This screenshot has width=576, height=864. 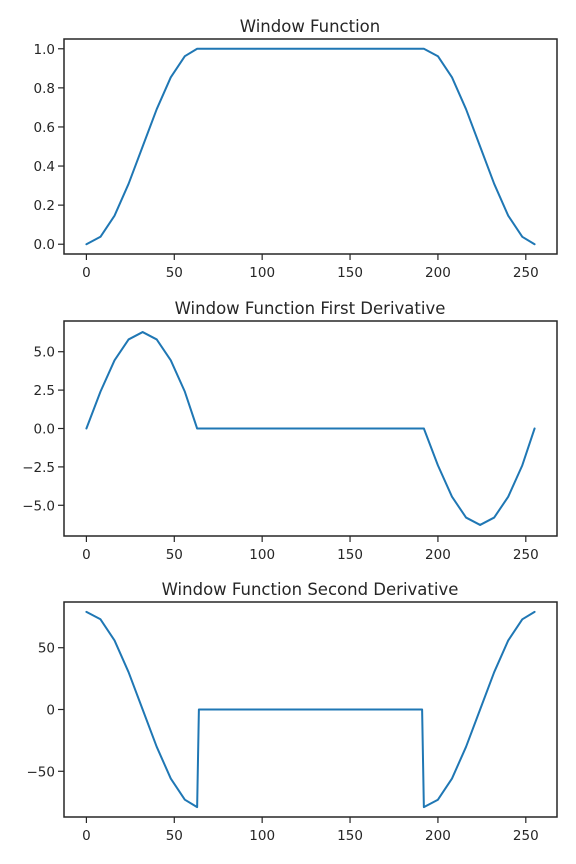 I want to click on y-axis: 0.0 0.2 0.4 0.6 0.8 1.0, so click(x=49, y=147).